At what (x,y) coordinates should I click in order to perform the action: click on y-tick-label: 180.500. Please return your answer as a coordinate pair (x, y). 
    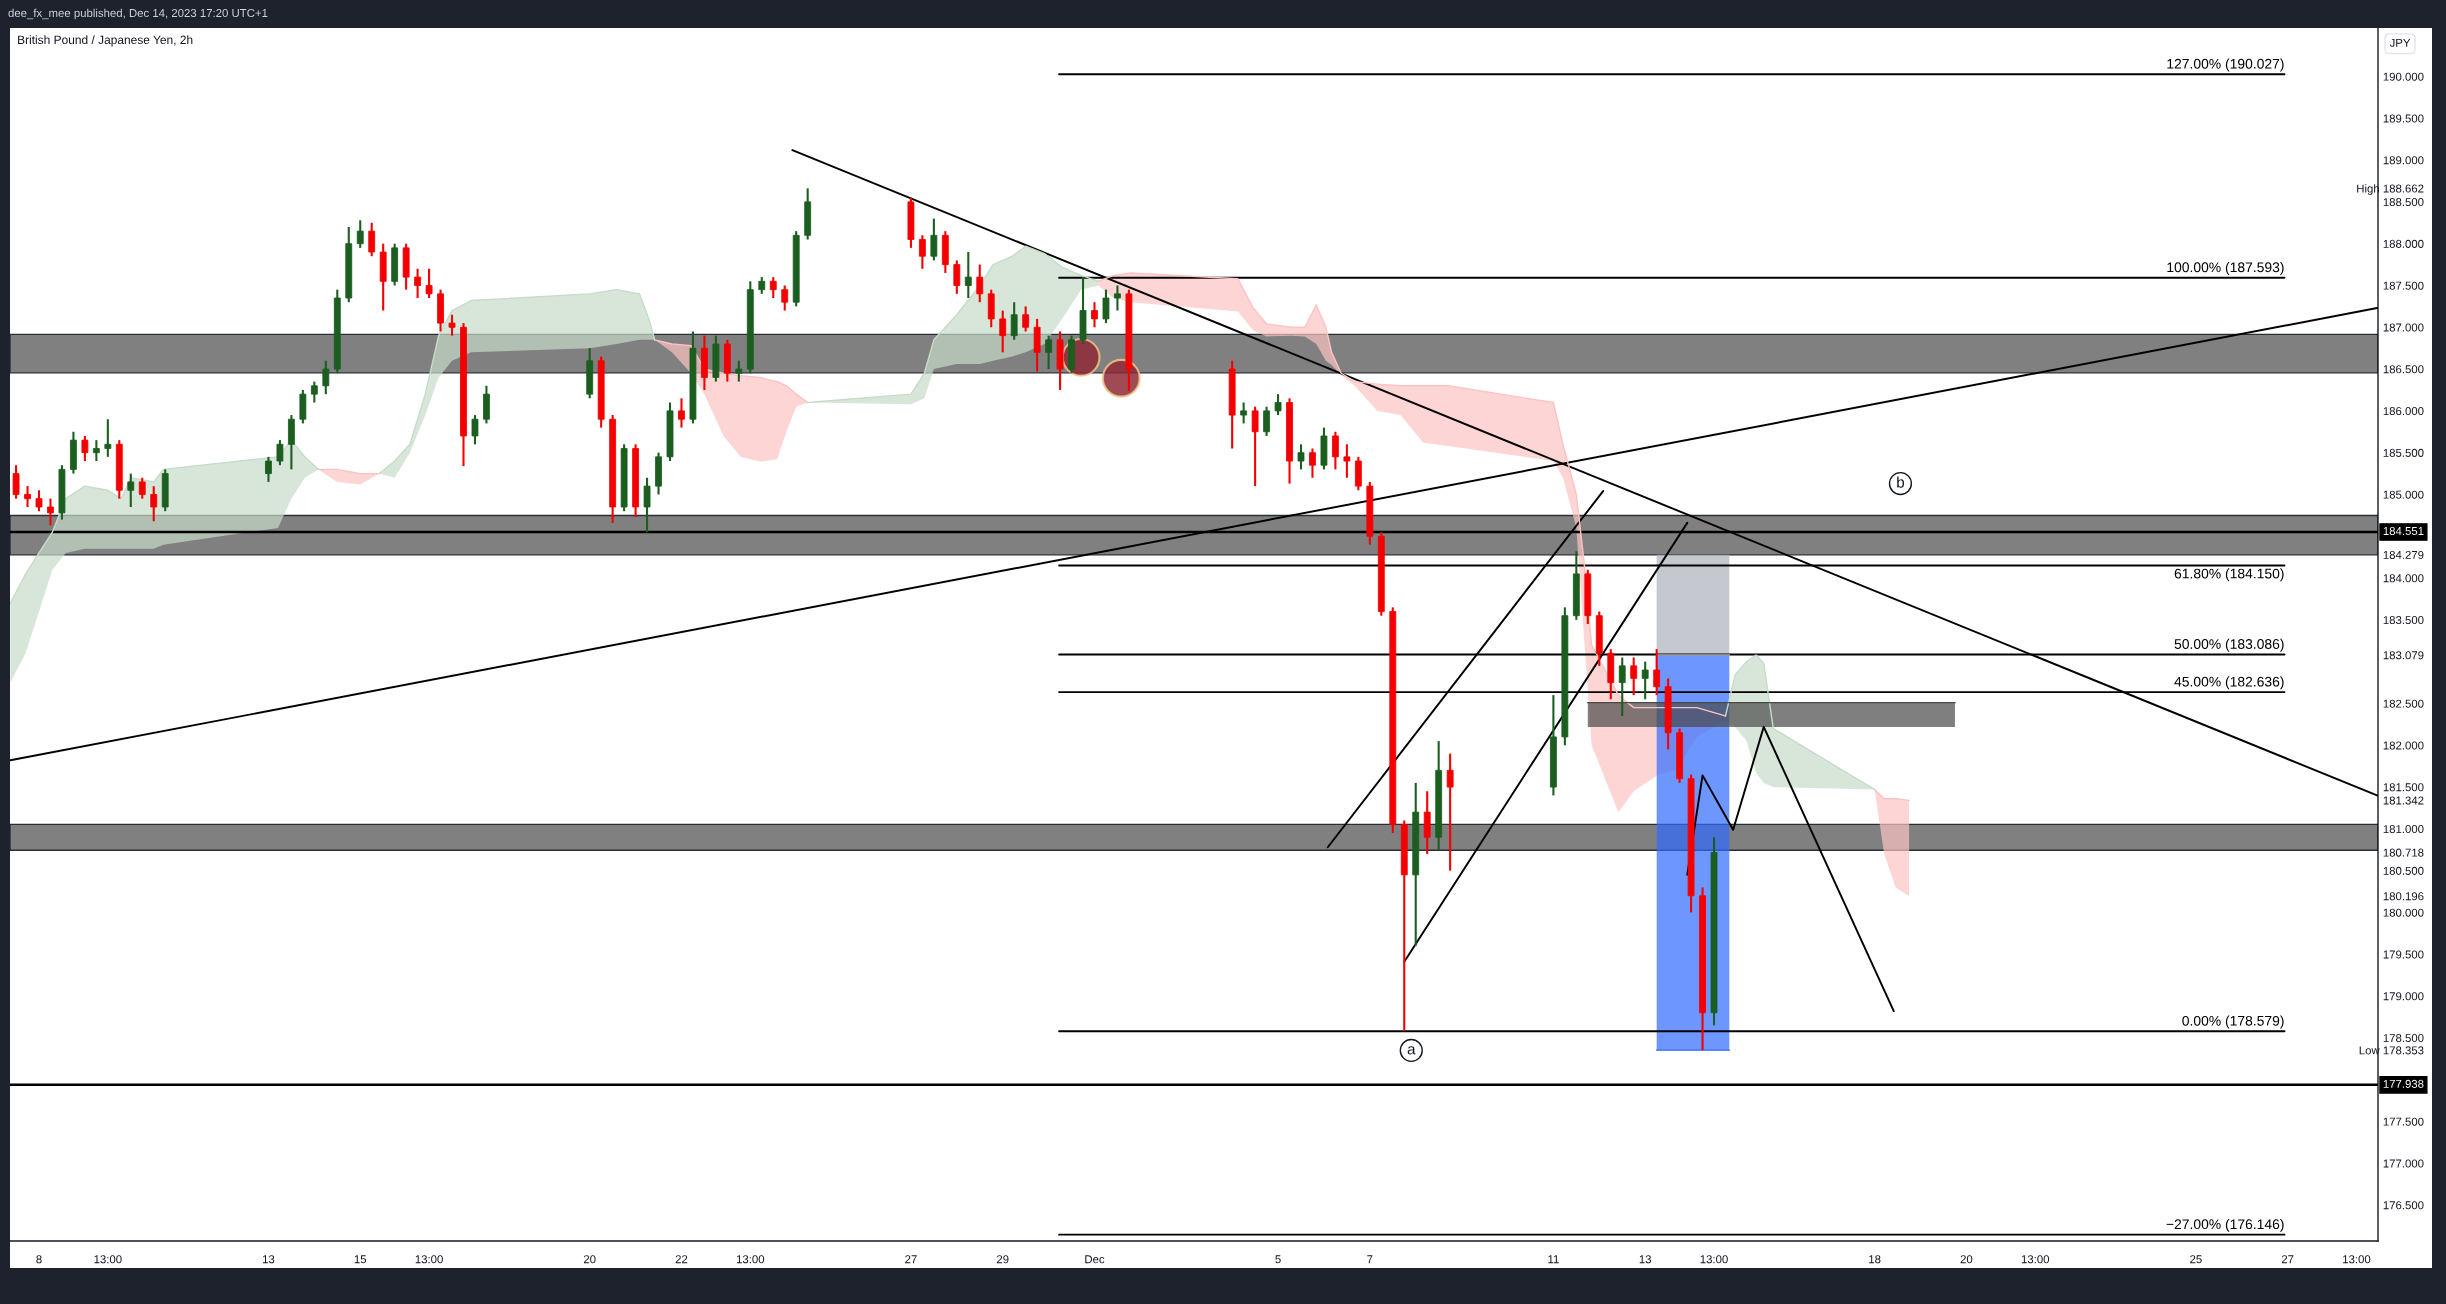
    Looking at the image, I should click on (2403, 870).